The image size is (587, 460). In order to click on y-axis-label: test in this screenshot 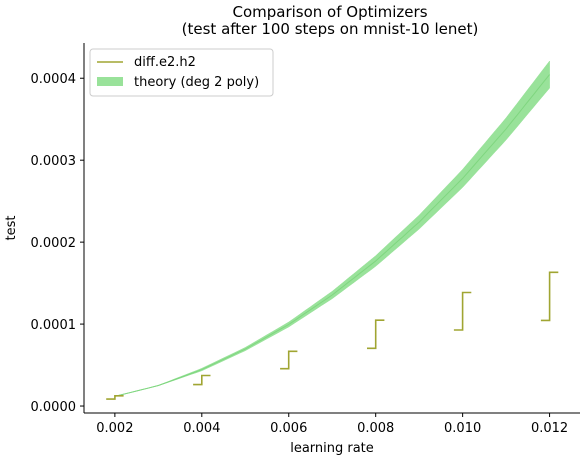, I will do `click(11, 228)`.